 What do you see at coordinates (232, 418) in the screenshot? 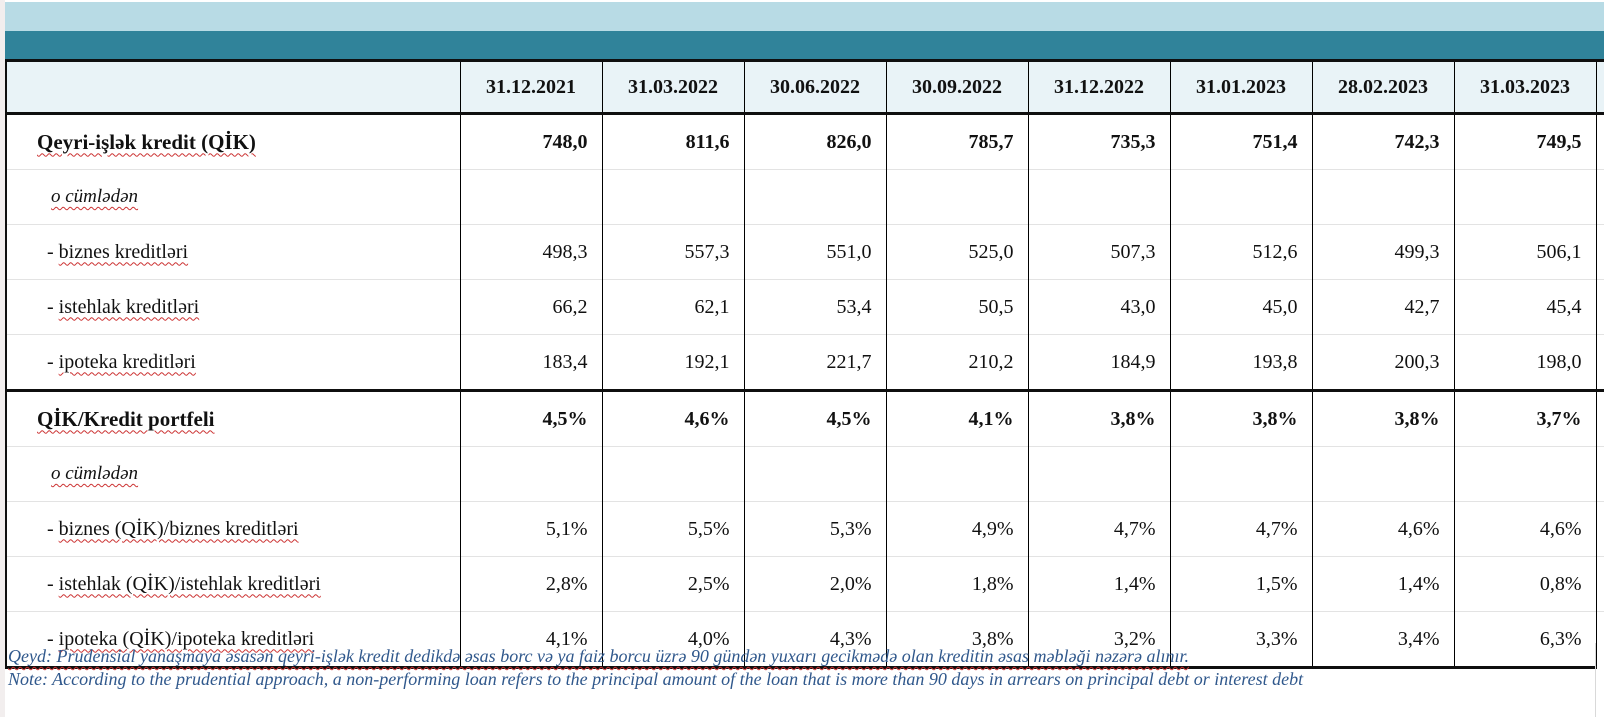
I see `row-label-cell: QİK/Kredit portfeli` at bounding box center [232, 418].